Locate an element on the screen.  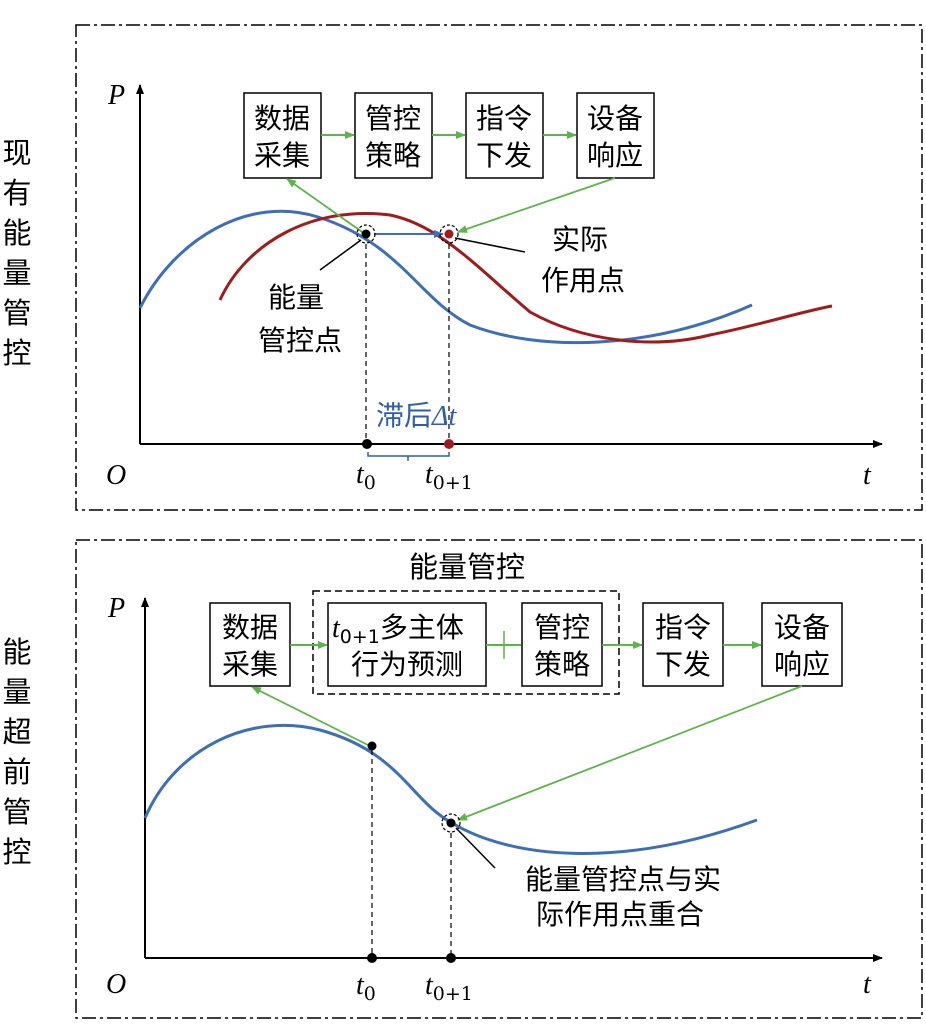
panel1-side-char: 有 is located at coordinates (16, 193).